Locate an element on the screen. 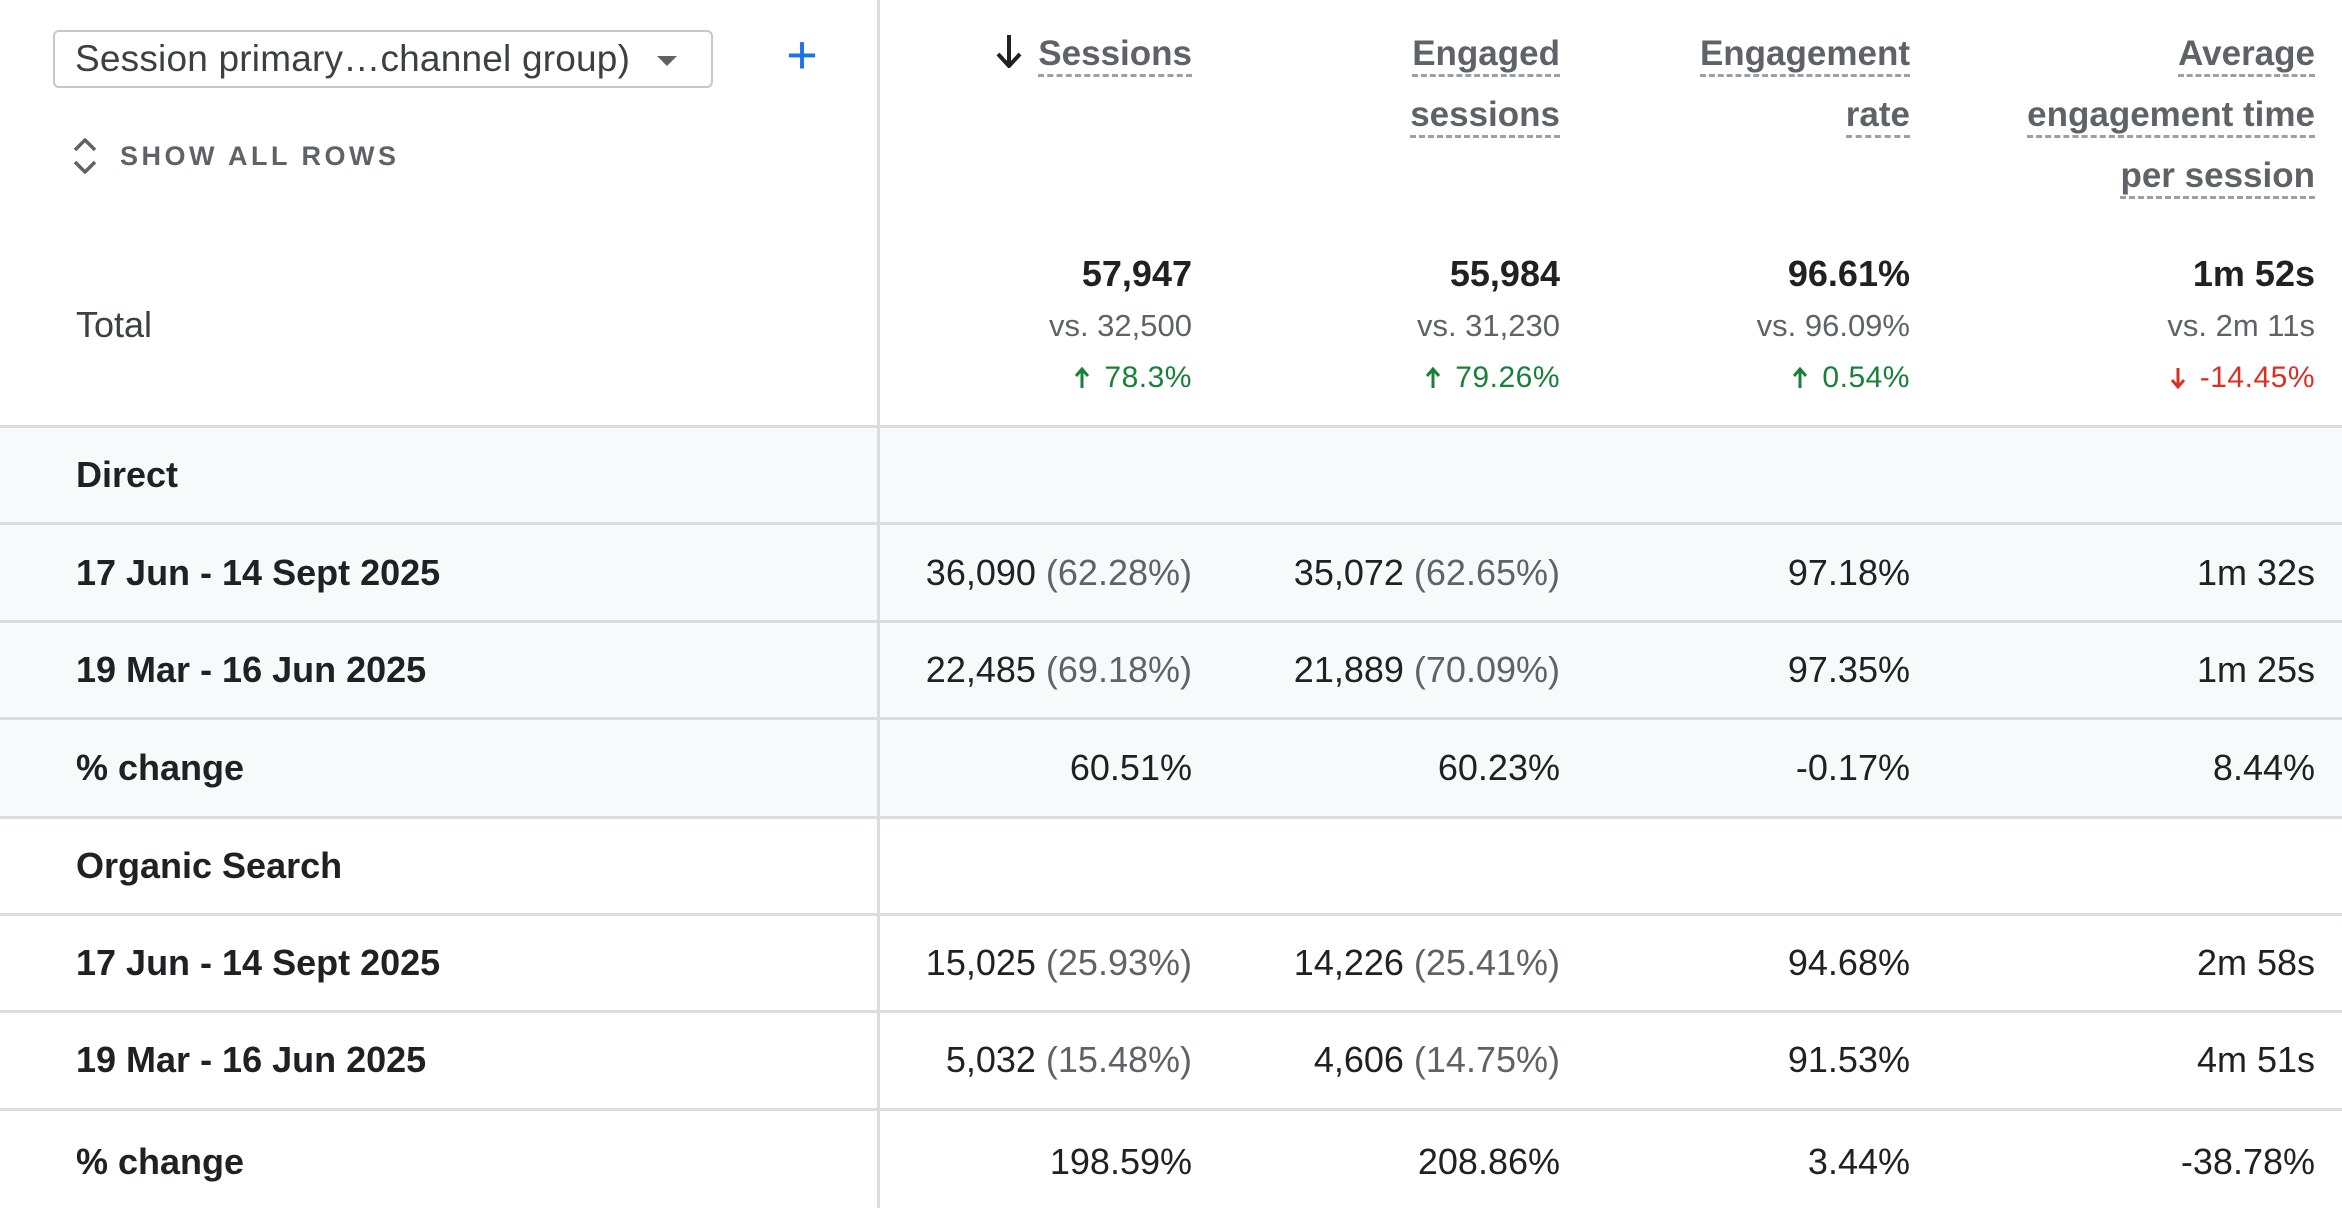 This screenshot has width=2342, height=1208. group-header-row: Organic Search is located at coordinates (1171, 867).